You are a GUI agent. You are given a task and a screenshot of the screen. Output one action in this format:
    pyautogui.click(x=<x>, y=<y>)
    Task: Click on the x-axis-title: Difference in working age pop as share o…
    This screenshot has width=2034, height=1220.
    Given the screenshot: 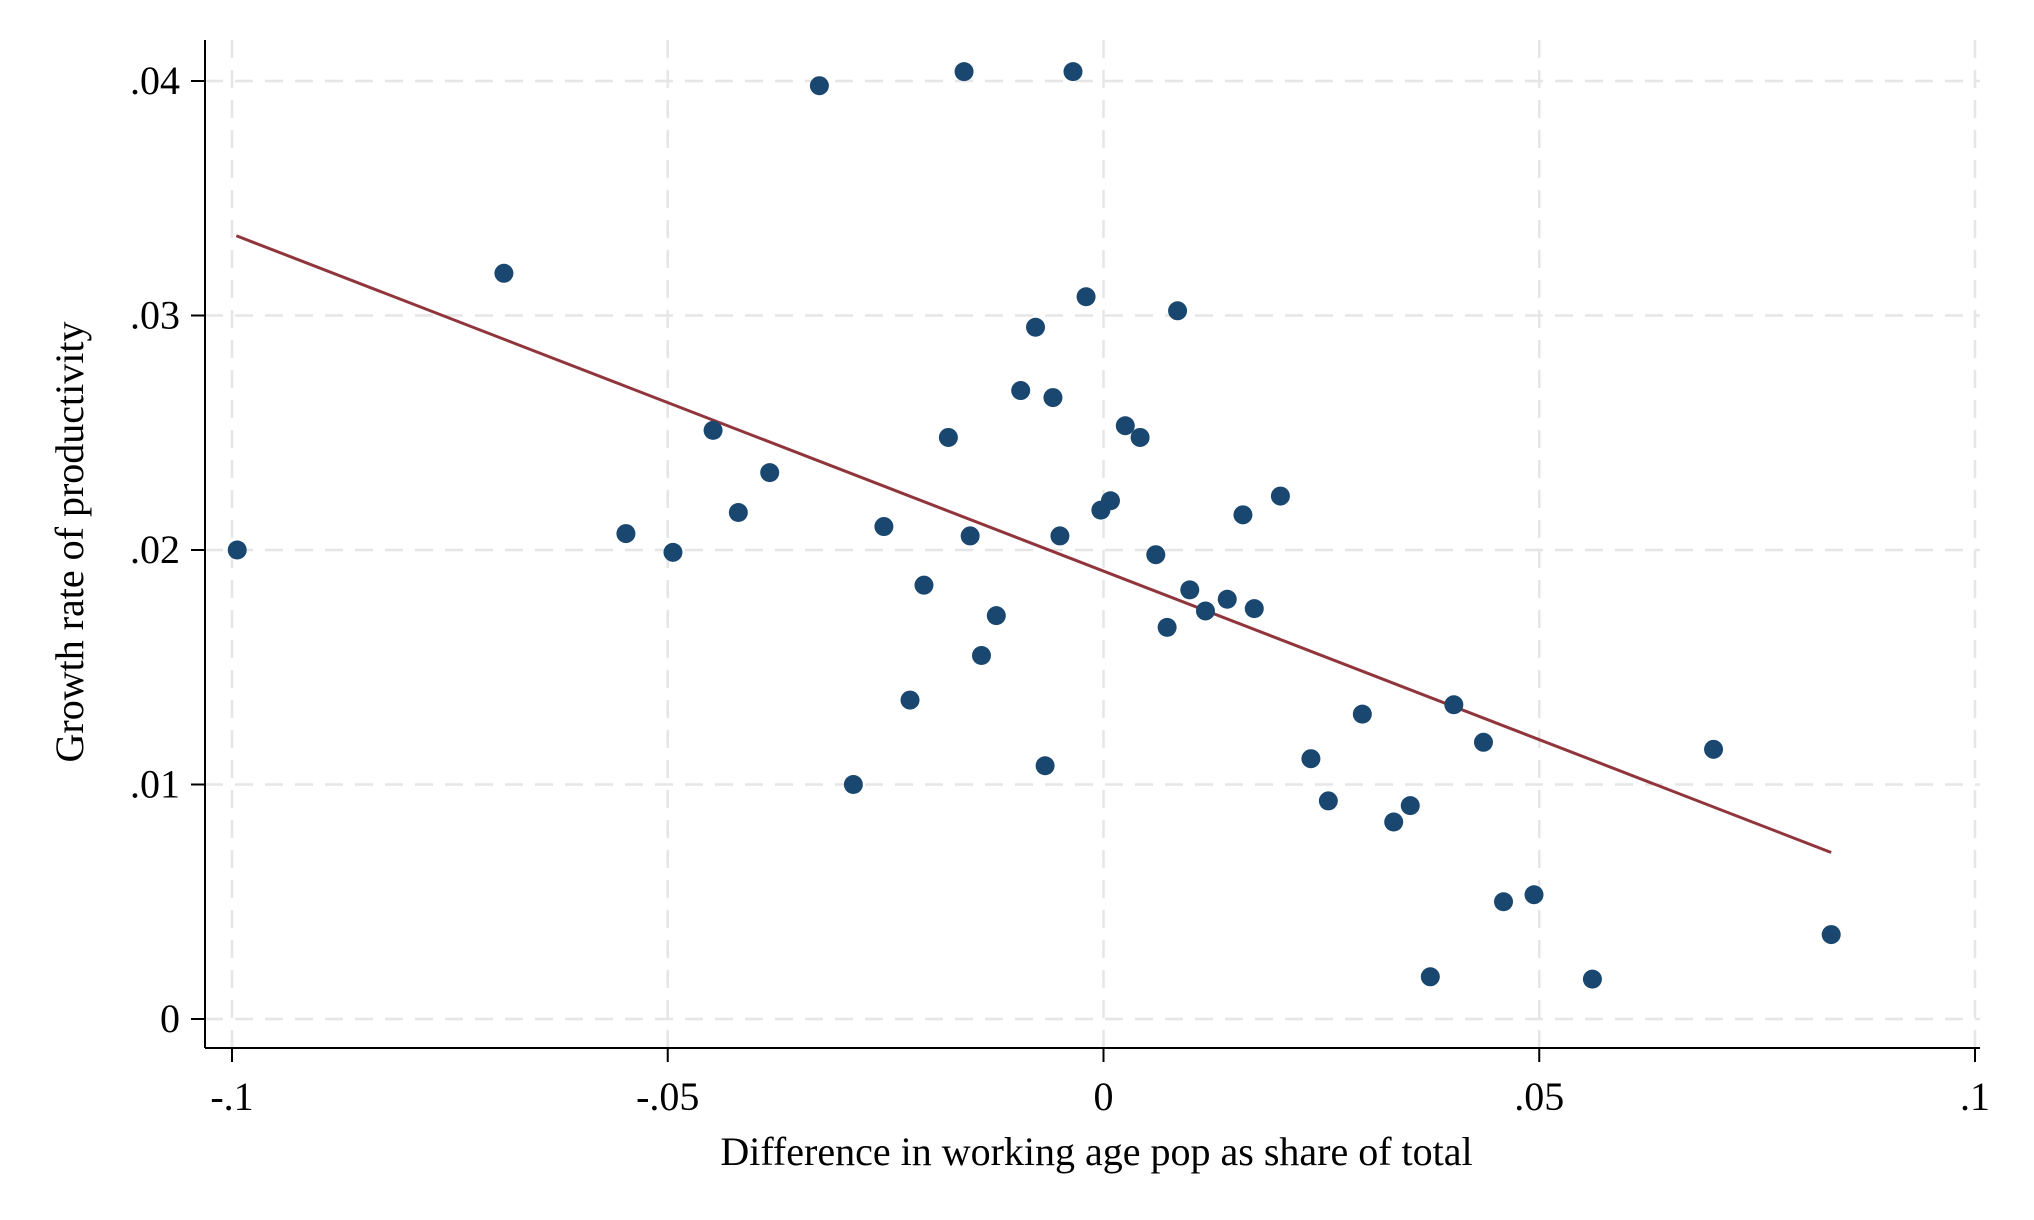 What is the action you would take?
    pyautogui.click(x=1096, y=1151)
    